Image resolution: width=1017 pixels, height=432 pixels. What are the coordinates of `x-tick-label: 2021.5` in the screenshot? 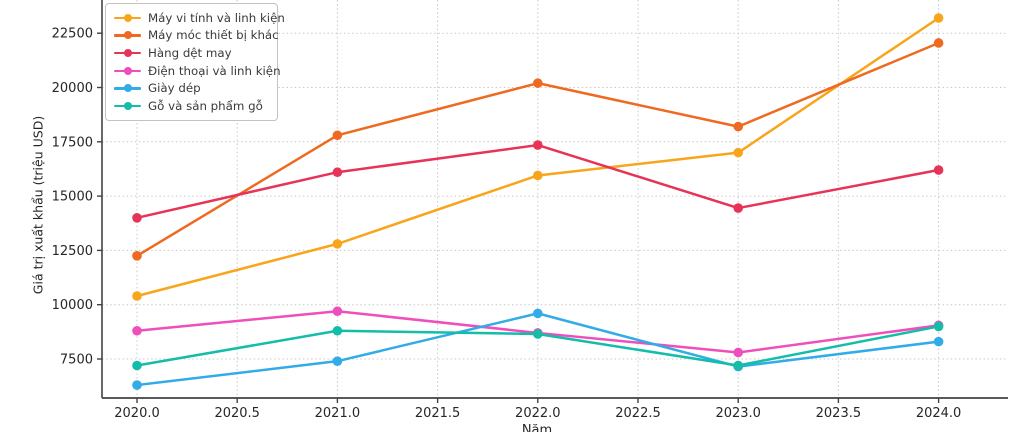 It's located at (438, 413).